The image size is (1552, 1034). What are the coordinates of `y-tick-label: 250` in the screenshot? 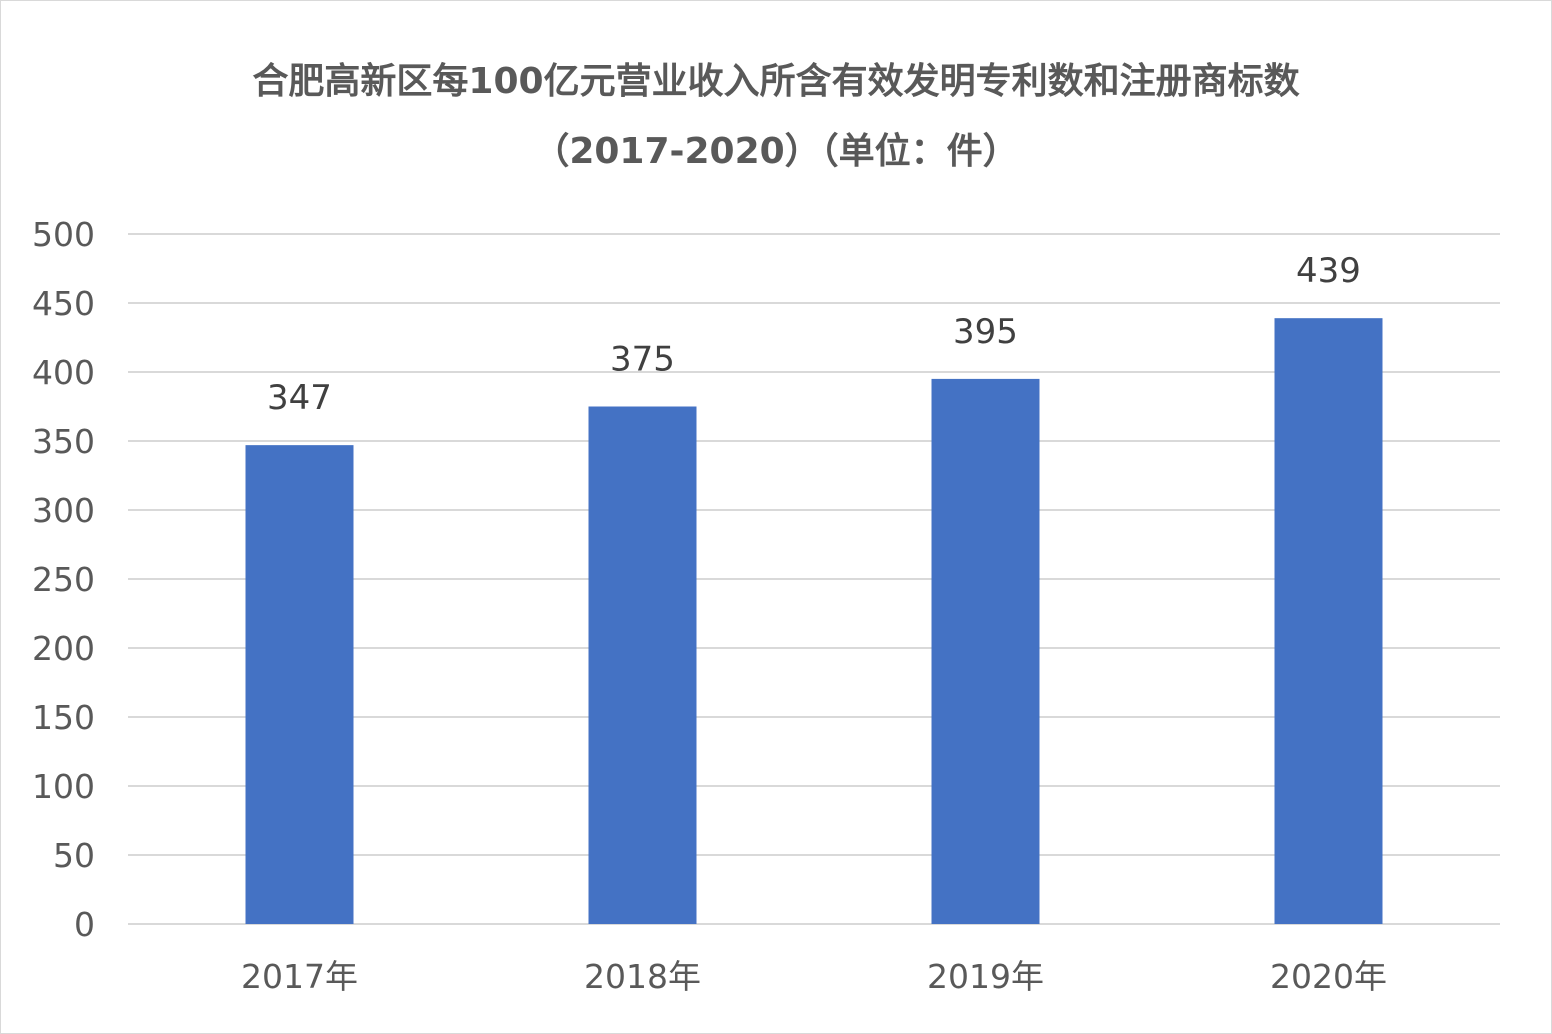 It's located at (63, 579).